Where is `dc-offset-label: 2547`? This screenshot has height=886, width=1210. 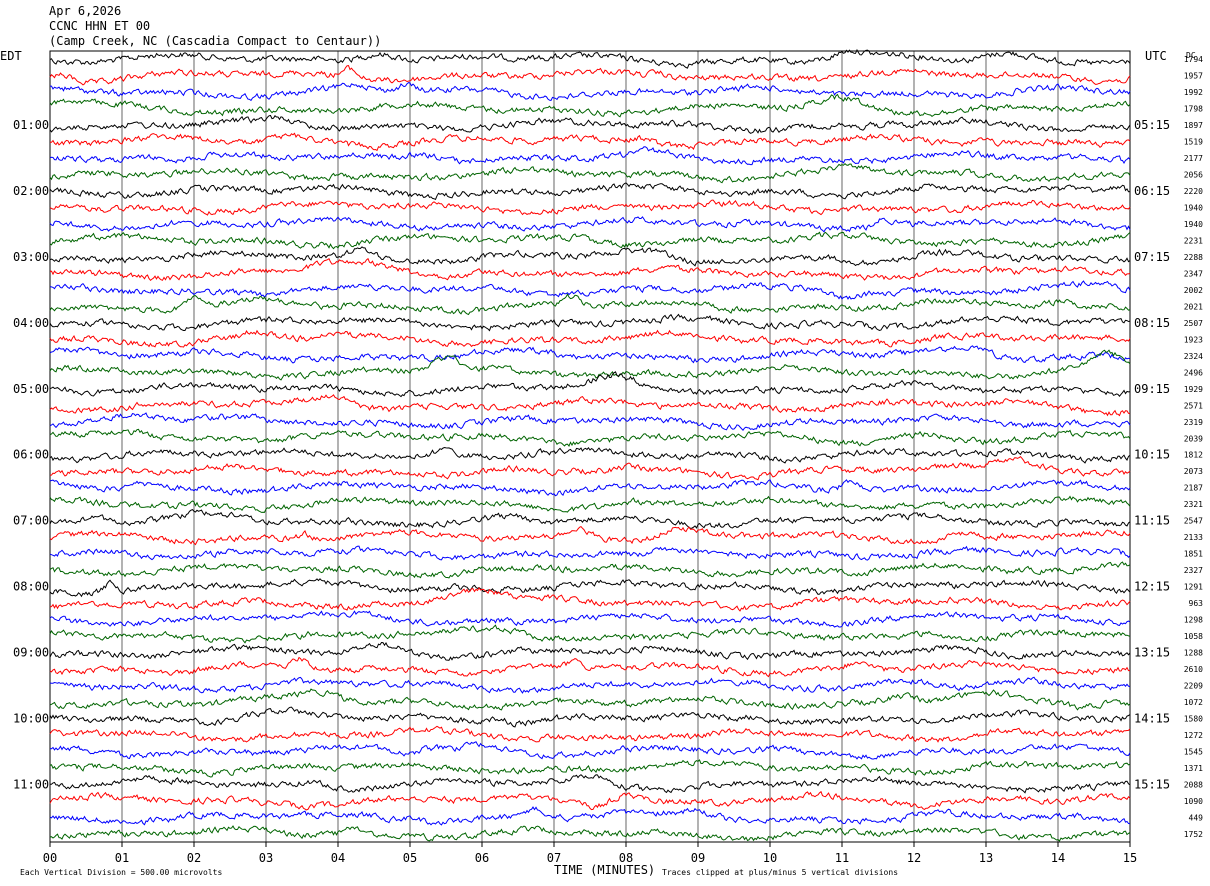 dc-offset-label: 2547 is located at coordinates (1193, 521).